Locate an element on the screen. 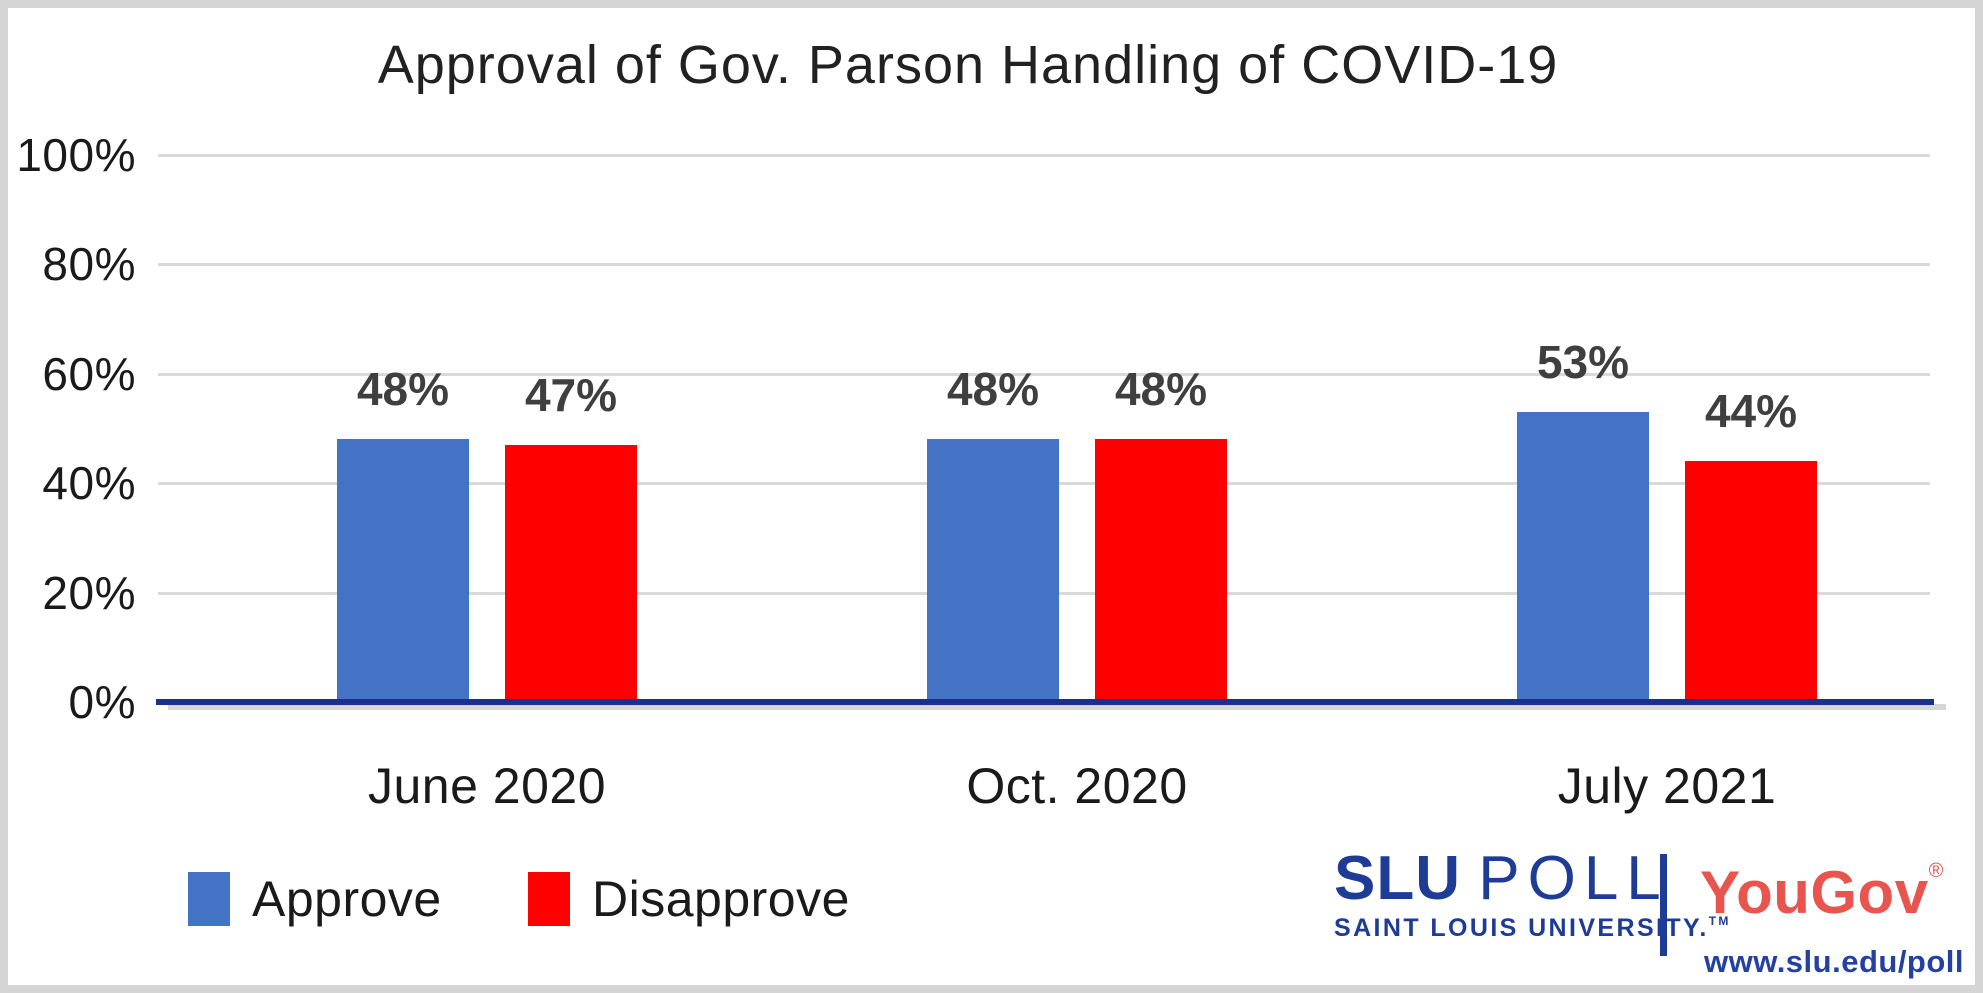 This screenshot has height=993, width=1983. legend-item: Approve is located at coordinates (315, 899).